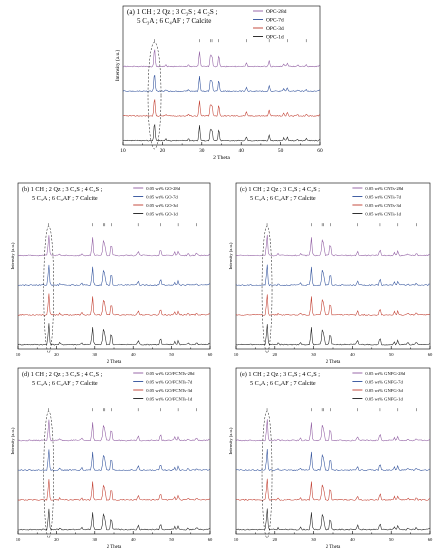 This screenshot has height=550, width=437. I want to click on legend-label: 0.05 wt% GO/FCNTs-28d, so click(170, 373).